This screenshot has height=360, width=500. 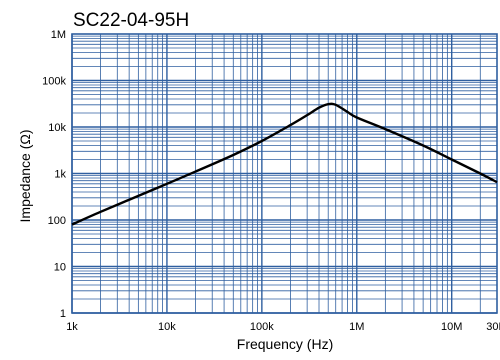 I want to click on chart-title: SC22-04-95H, so click(x=131, y=20).